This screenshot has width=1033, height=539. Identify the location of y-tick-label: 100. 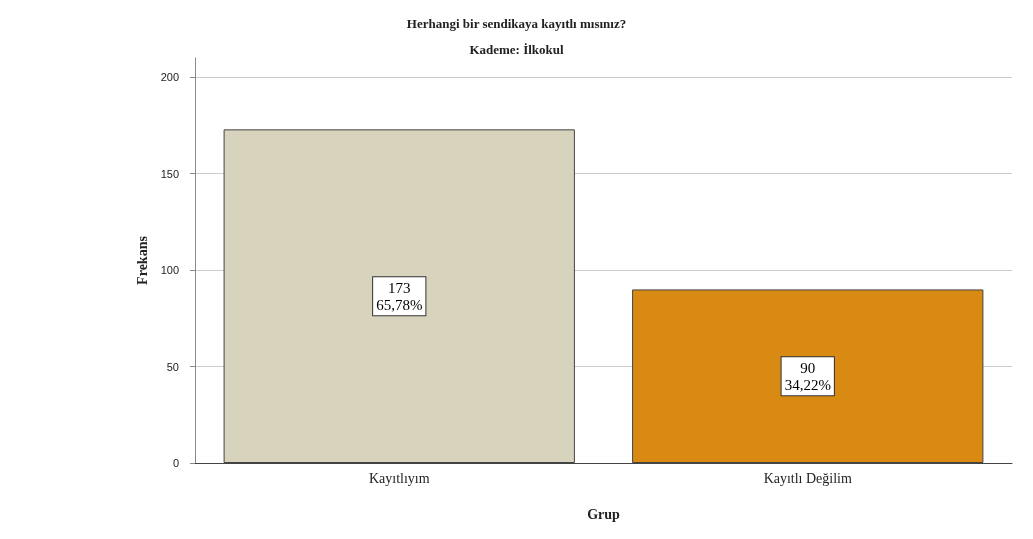
(169, 270).